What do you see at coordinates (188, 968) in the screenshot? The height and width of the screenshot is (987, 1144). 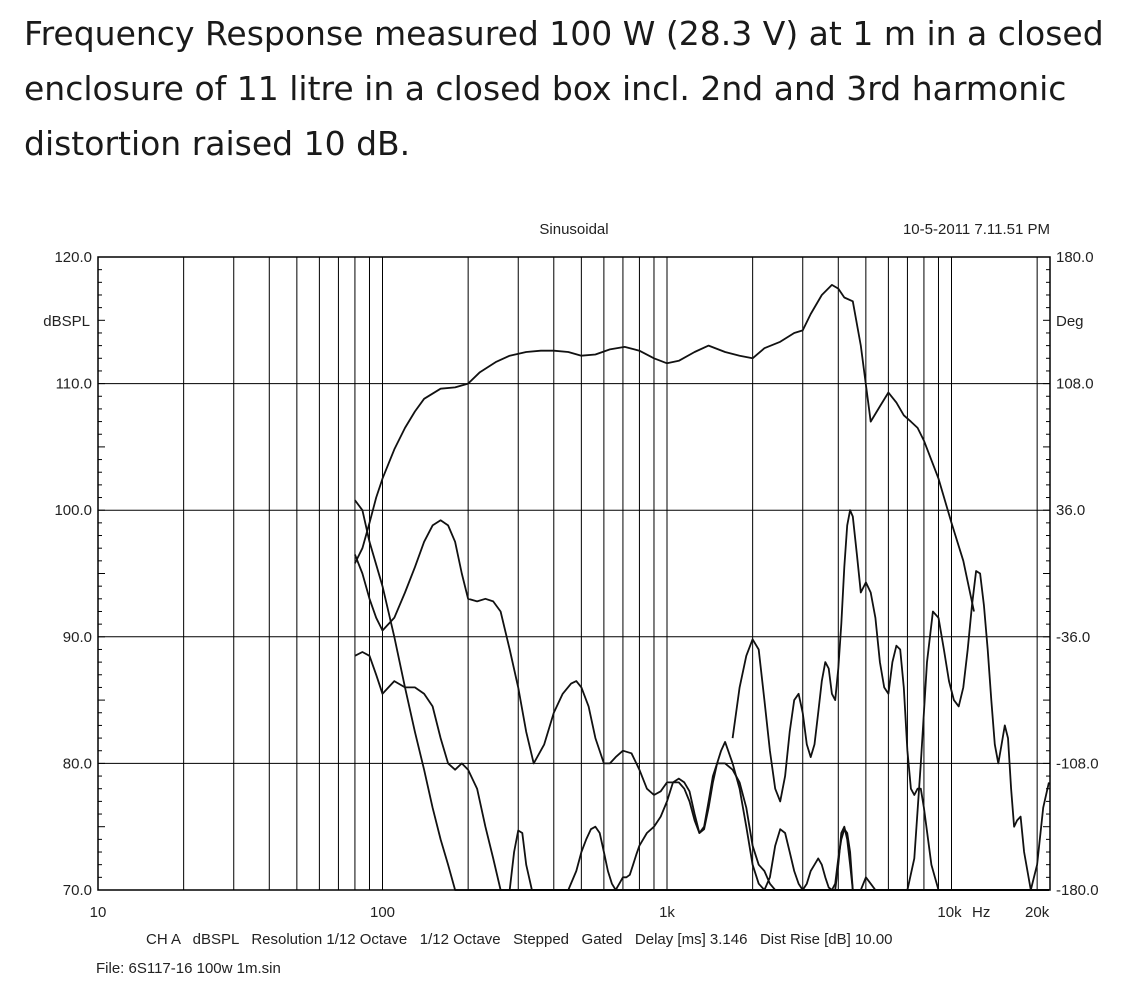 I see `file-label: File: 6S117-16 100w 1m.sin` at bounding box center [188, 968].